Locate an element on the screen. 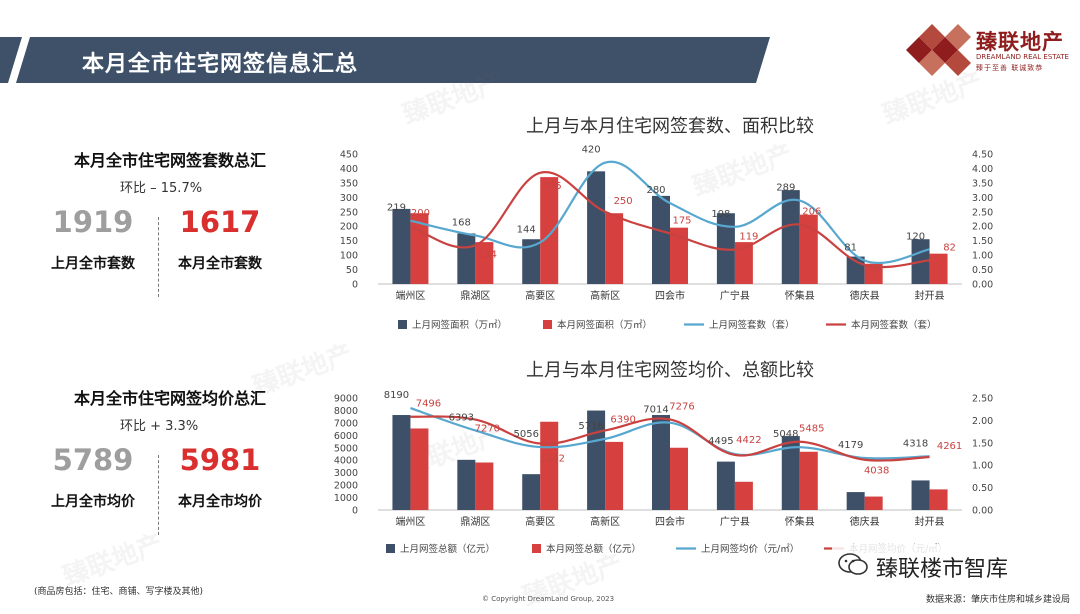 This screenshot has width=1080, height=614. data-label: 4038 is located at coordinates (876, 471).